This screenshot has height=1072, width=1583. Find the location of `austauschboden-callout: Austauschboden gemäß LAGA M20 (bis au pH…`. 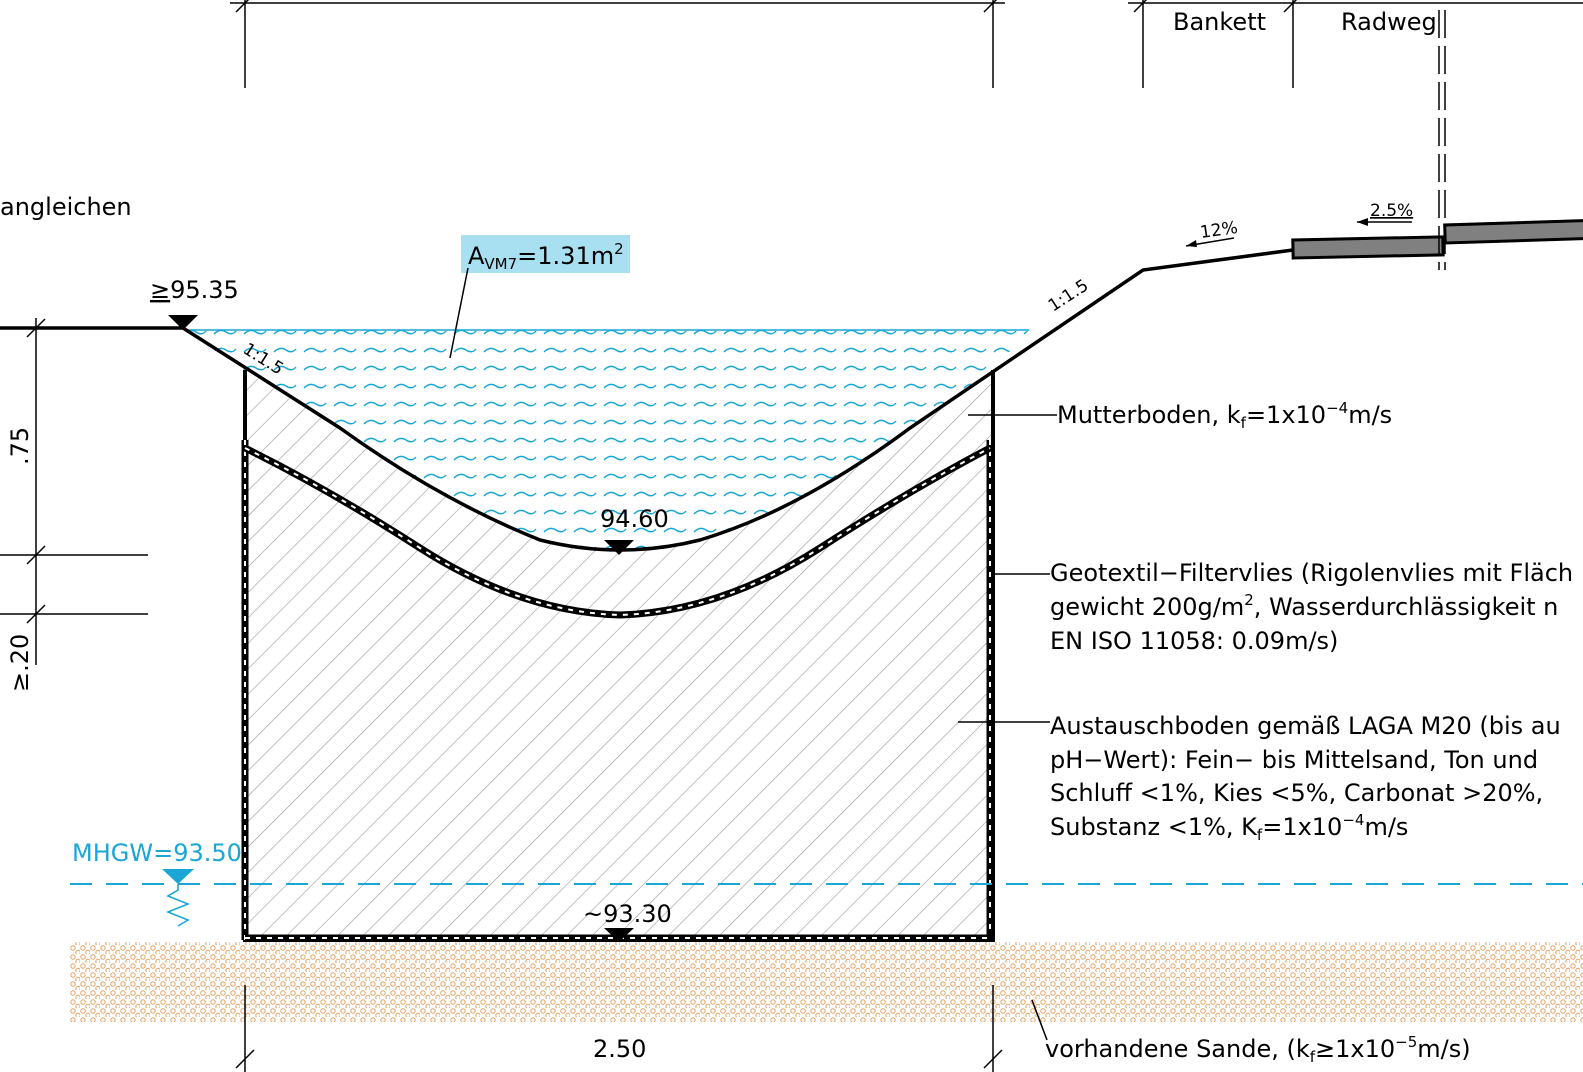

austauschboden-callout: Austauschboden gemäß LAGA M20 (bis au pH… is located at coordinates (1305, 778).